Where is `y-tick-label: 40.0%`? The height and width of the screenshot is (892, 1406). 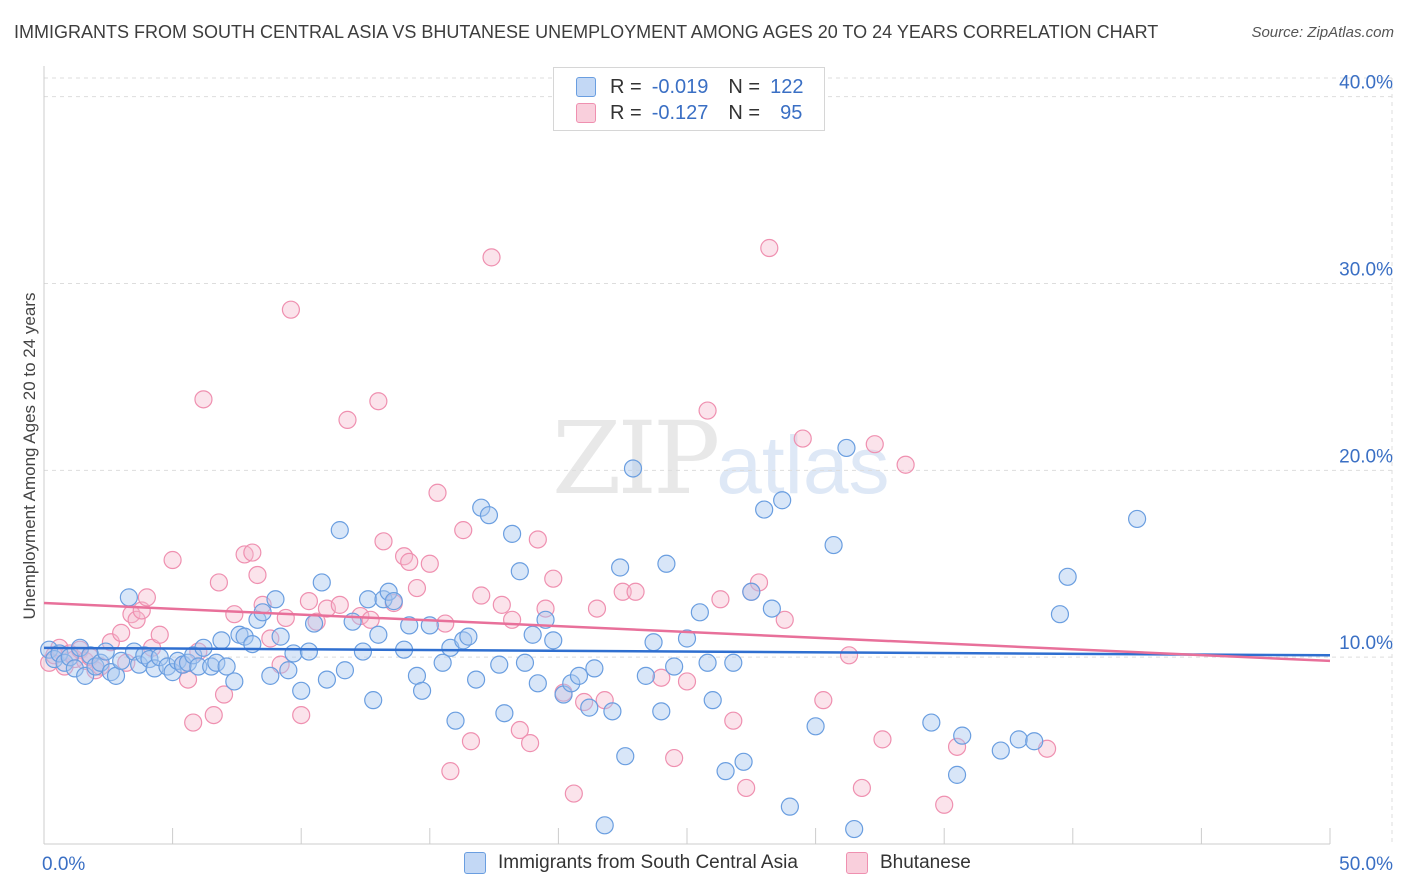
y-tick-label: 40.0% is located at coordinates (1366, 83).